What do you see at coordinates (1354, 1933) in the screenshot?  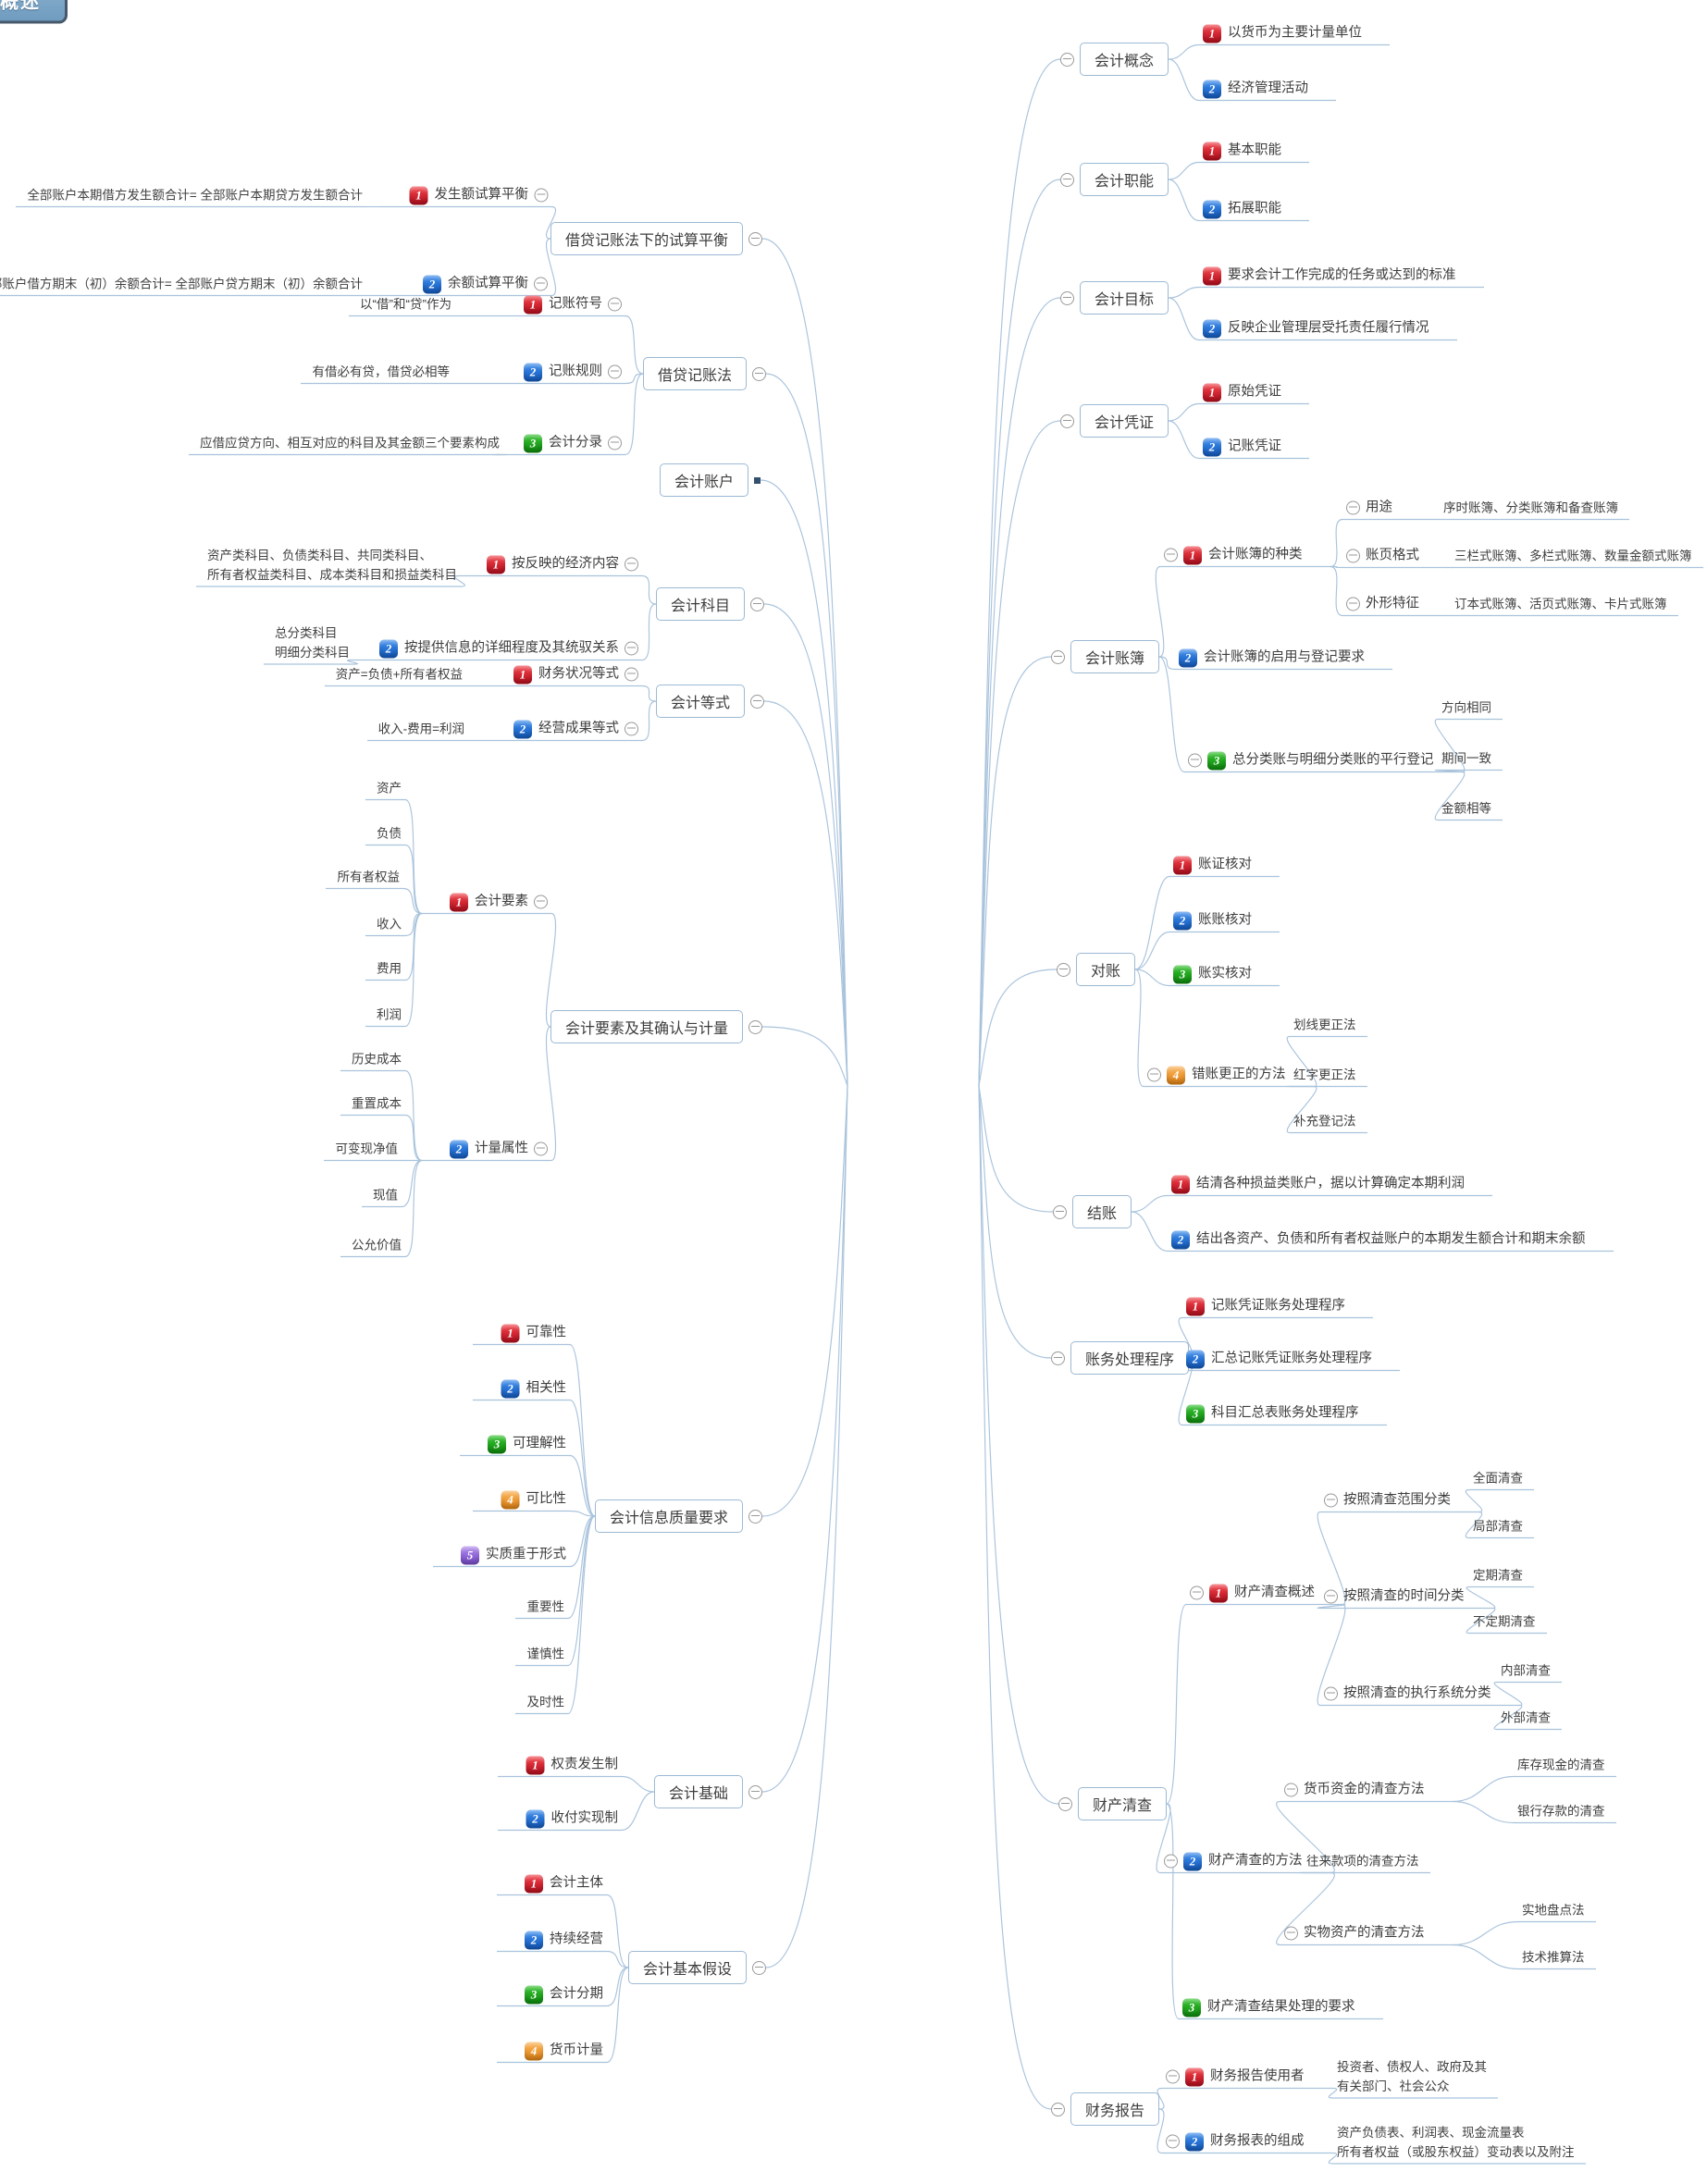 I see `item-node: 实物资产的清查方法` at bounding box center [1354, 1933].